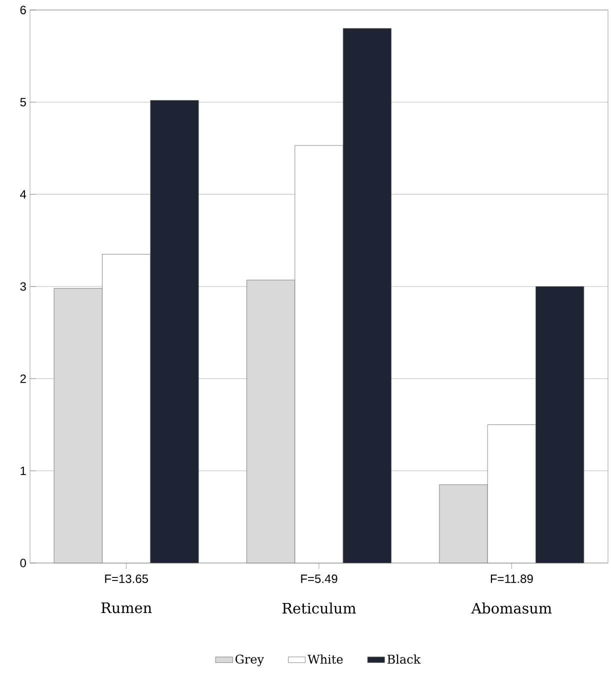 The width and height of the screenshot is (611, 699). Describe the element at coordinates (319, 608) in the screenshot. I see `x-tick-label: Reticulum` at that location.